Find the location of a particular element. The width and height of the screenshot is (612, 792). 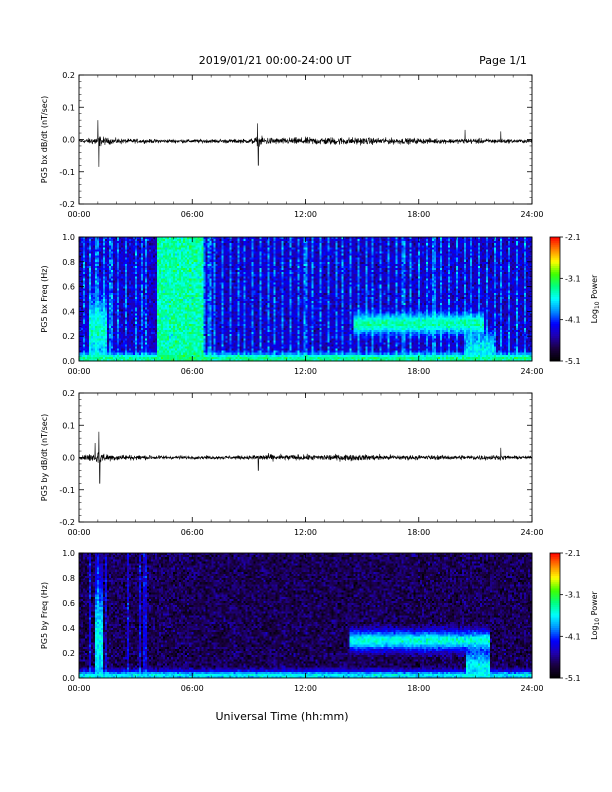

bx-by-dbdt-panel-0-ytick-label: -0.2 is located at coordinates (67, 204).